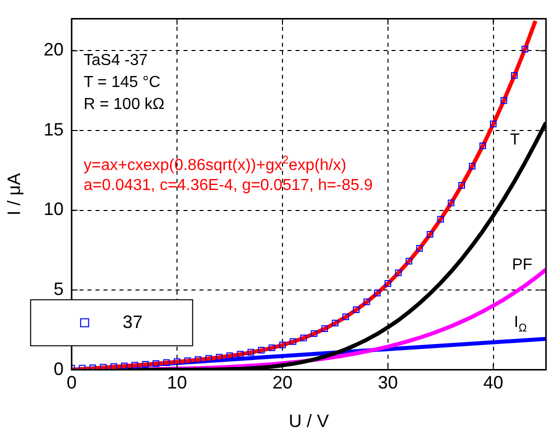  I want to click on x-tick-label: 0, so click(71, 382).